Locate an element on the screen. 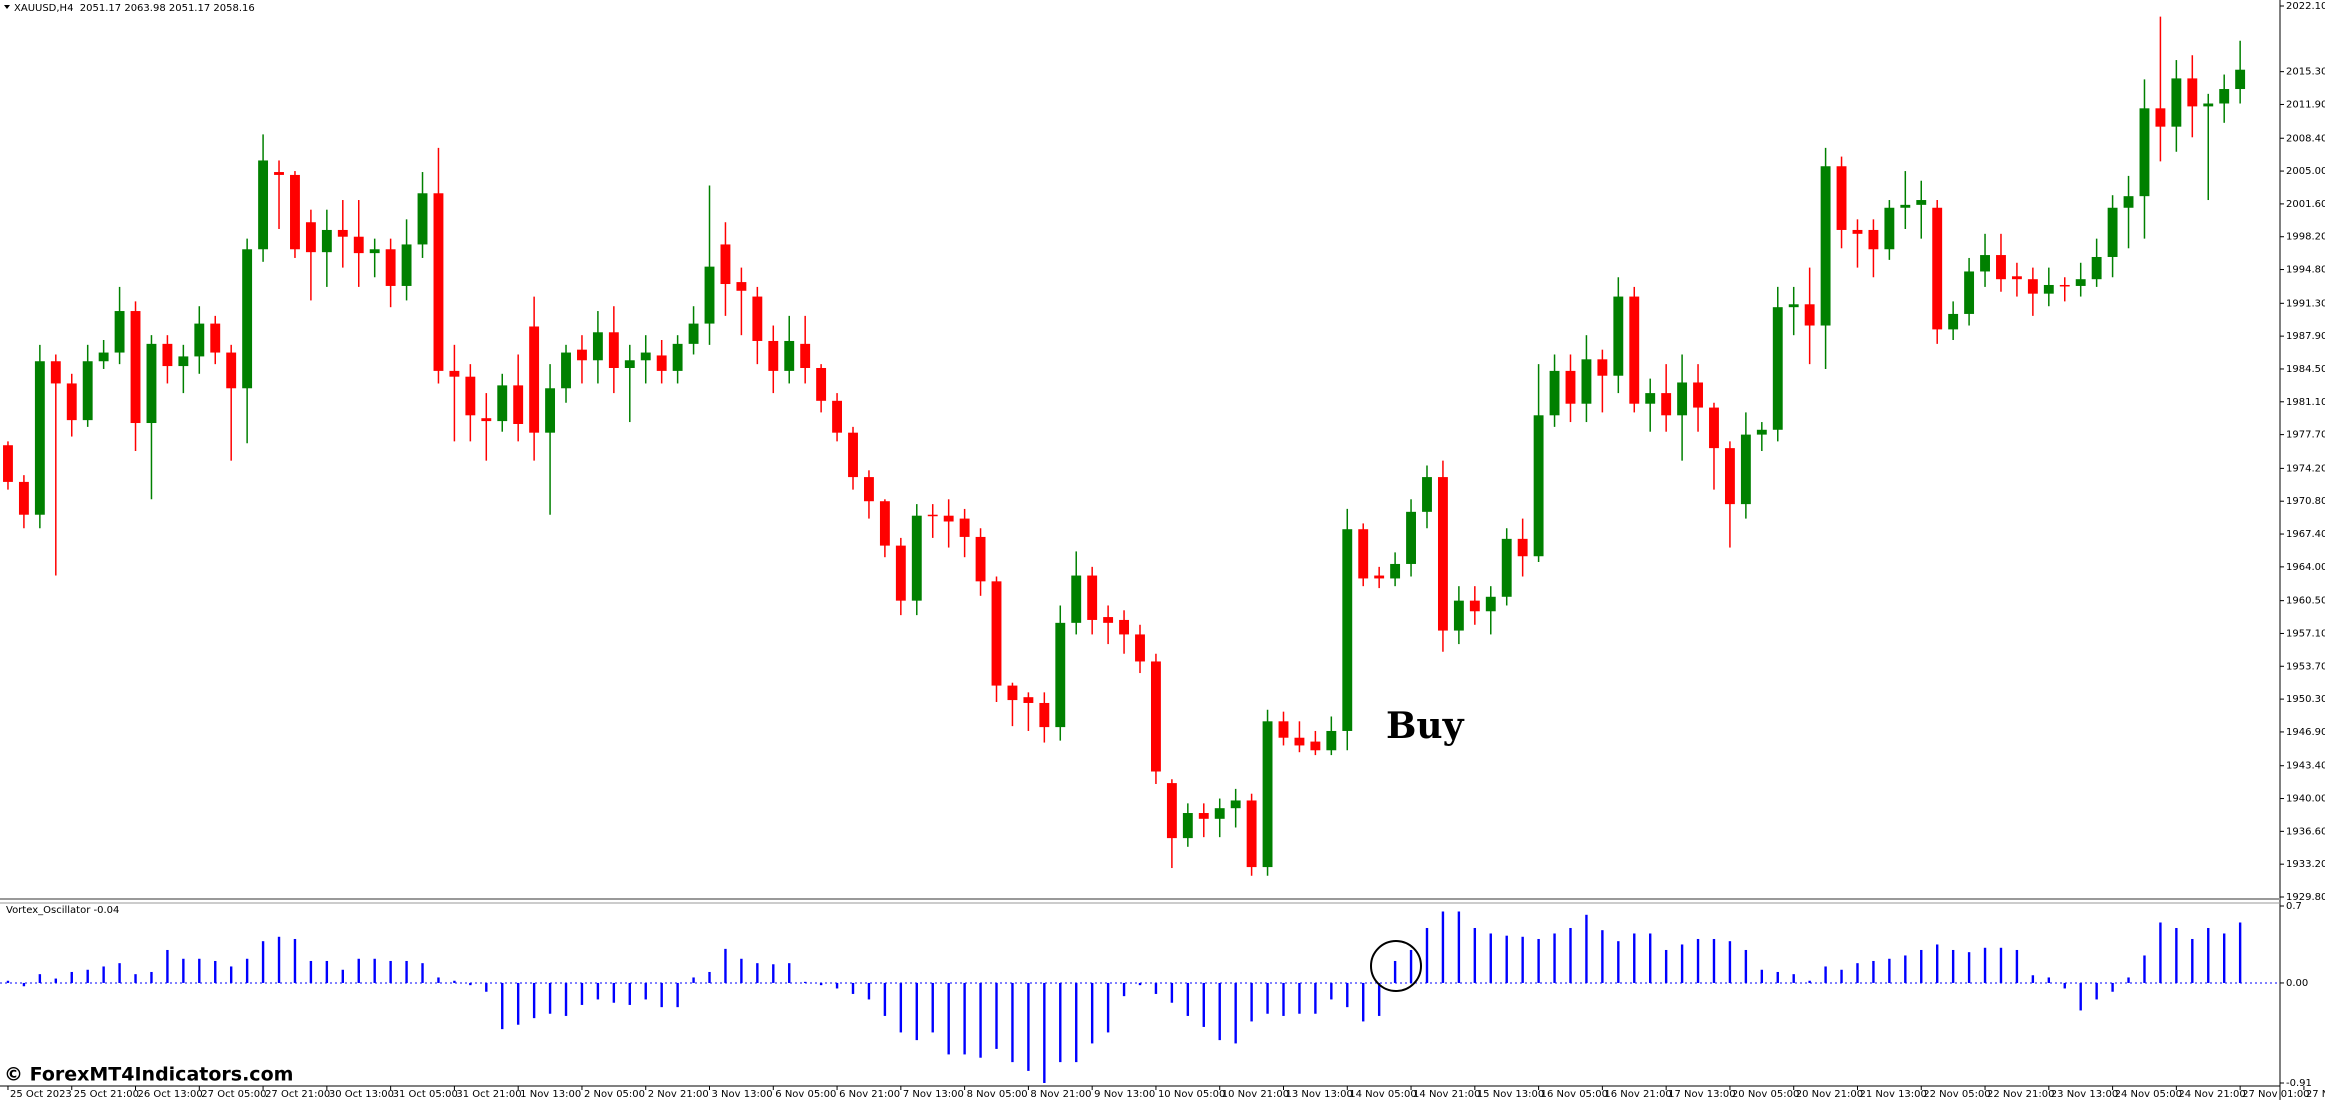 This screenshot has width=2325, height=1100. price-label: 1940.00 is located at coordinates (2305, 799).